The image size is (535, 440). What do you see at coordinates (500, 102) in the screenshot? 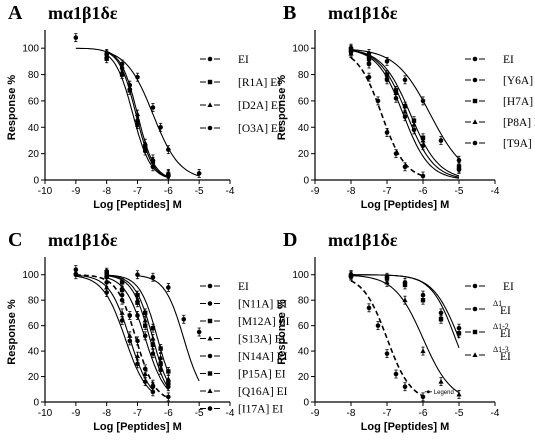
I see `legend-item: [H7A] EI` at bounding box center [500, 102].